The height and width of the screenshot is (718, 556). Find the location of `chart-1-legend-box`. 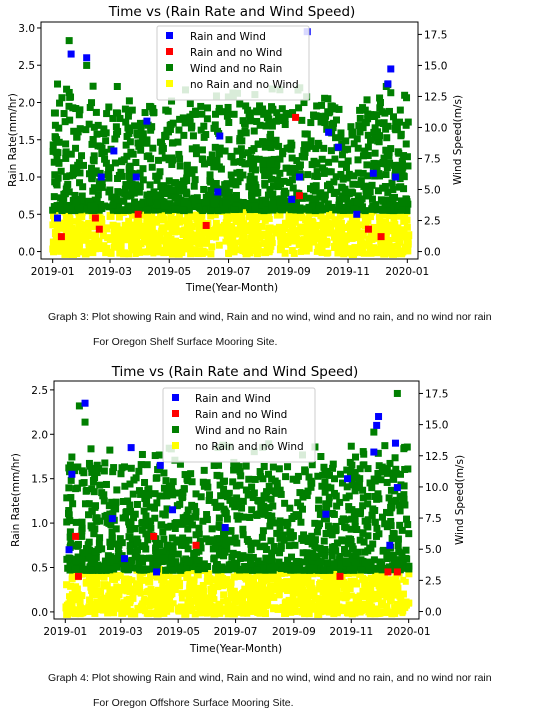

chart-1-legend-box is located at coordinates (233, 63).